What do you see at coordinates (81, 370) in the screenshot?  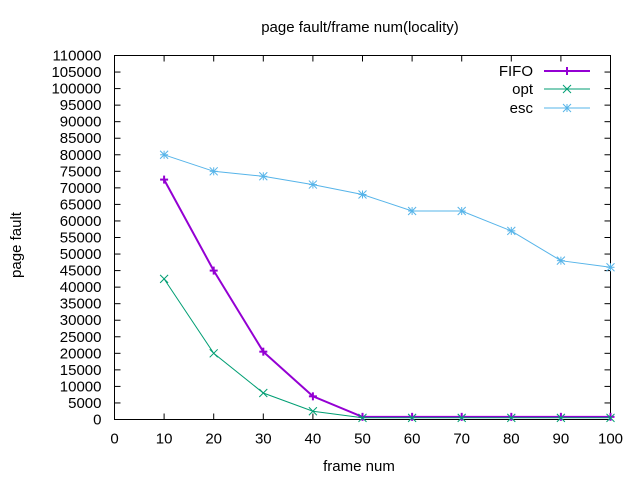 I see `y-tick-label: 15000` at bounding box center [81, 370].